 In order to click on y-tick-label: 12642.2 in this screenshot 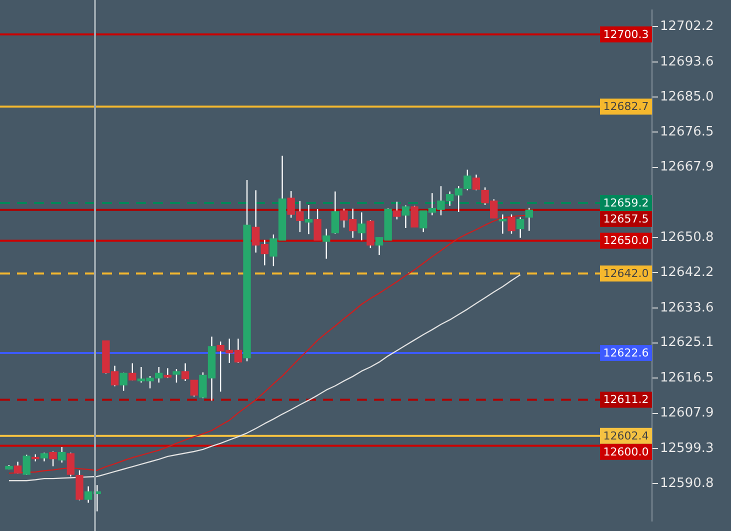, I will do `click(687, 272)`.